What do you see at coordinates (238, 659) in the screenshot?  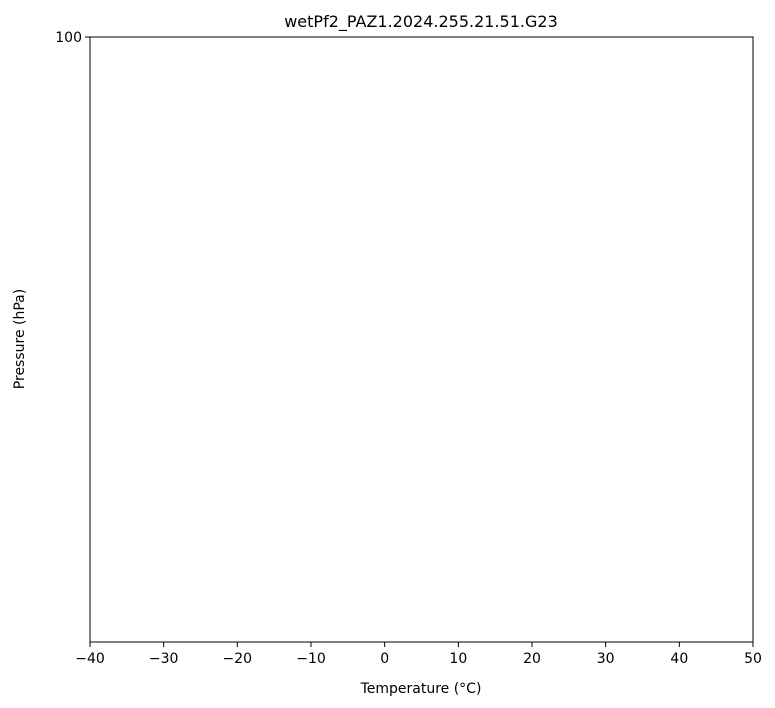 I see `x-tick-label: −20` at bounding box center [238, 659].